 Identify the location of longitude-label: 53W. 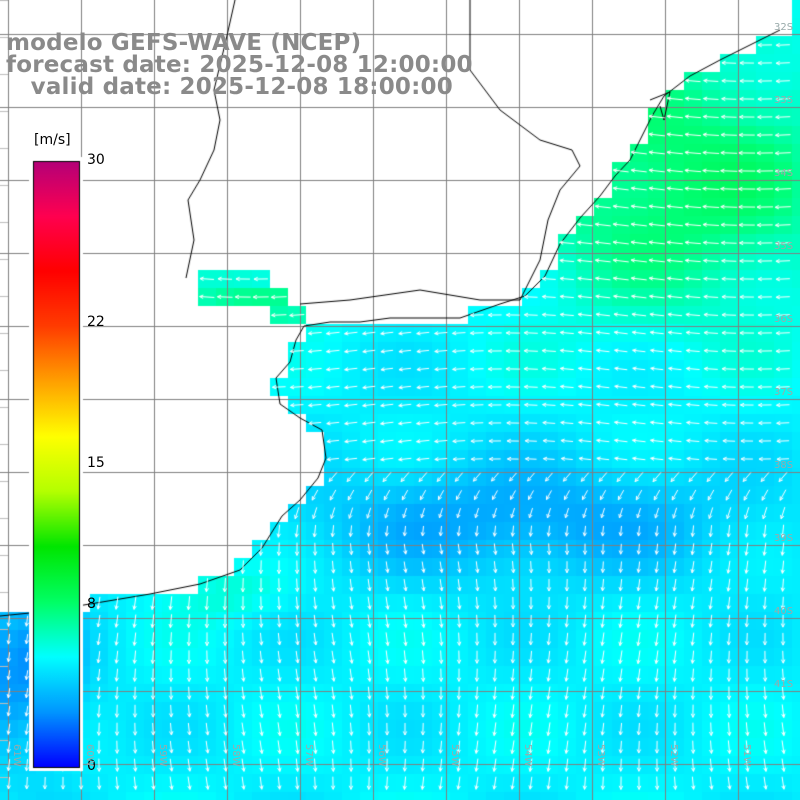
(600, 755).